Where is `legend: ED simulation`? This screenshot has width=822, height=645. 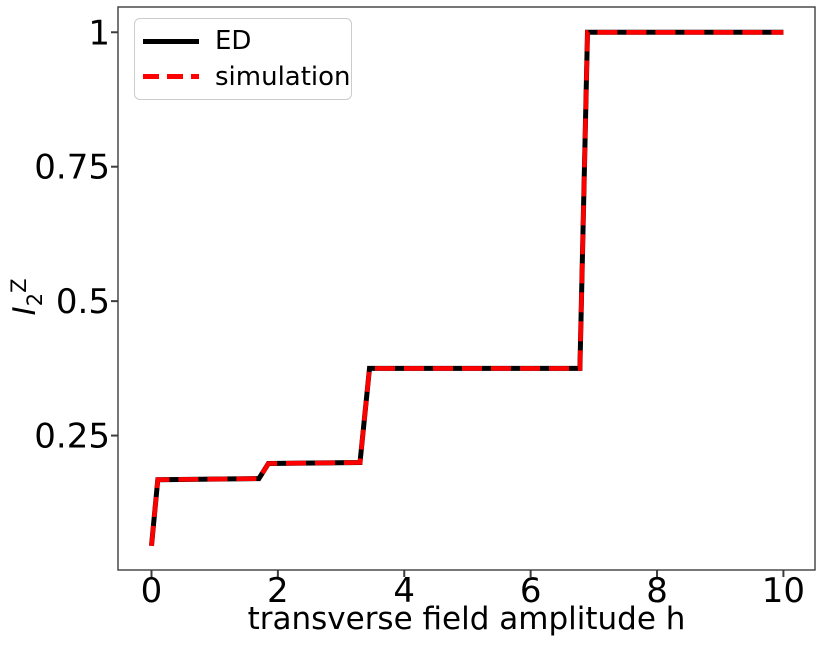 legend: ED simulation is located at coordinates (243, 59).